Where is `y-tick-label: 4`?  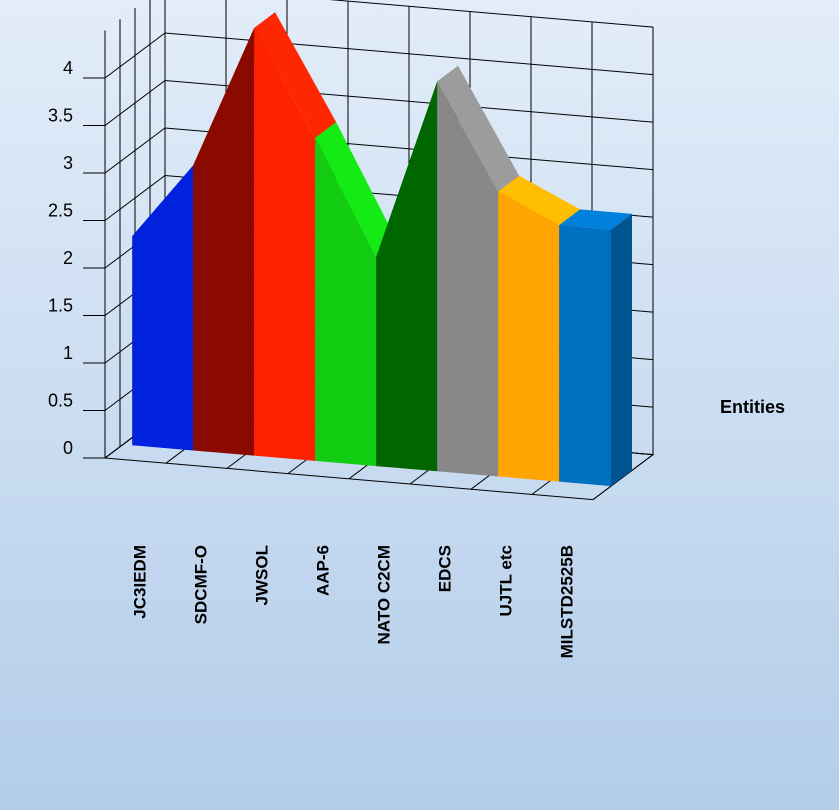 y-tick-label: 4 is located at coordinates (68, 68).